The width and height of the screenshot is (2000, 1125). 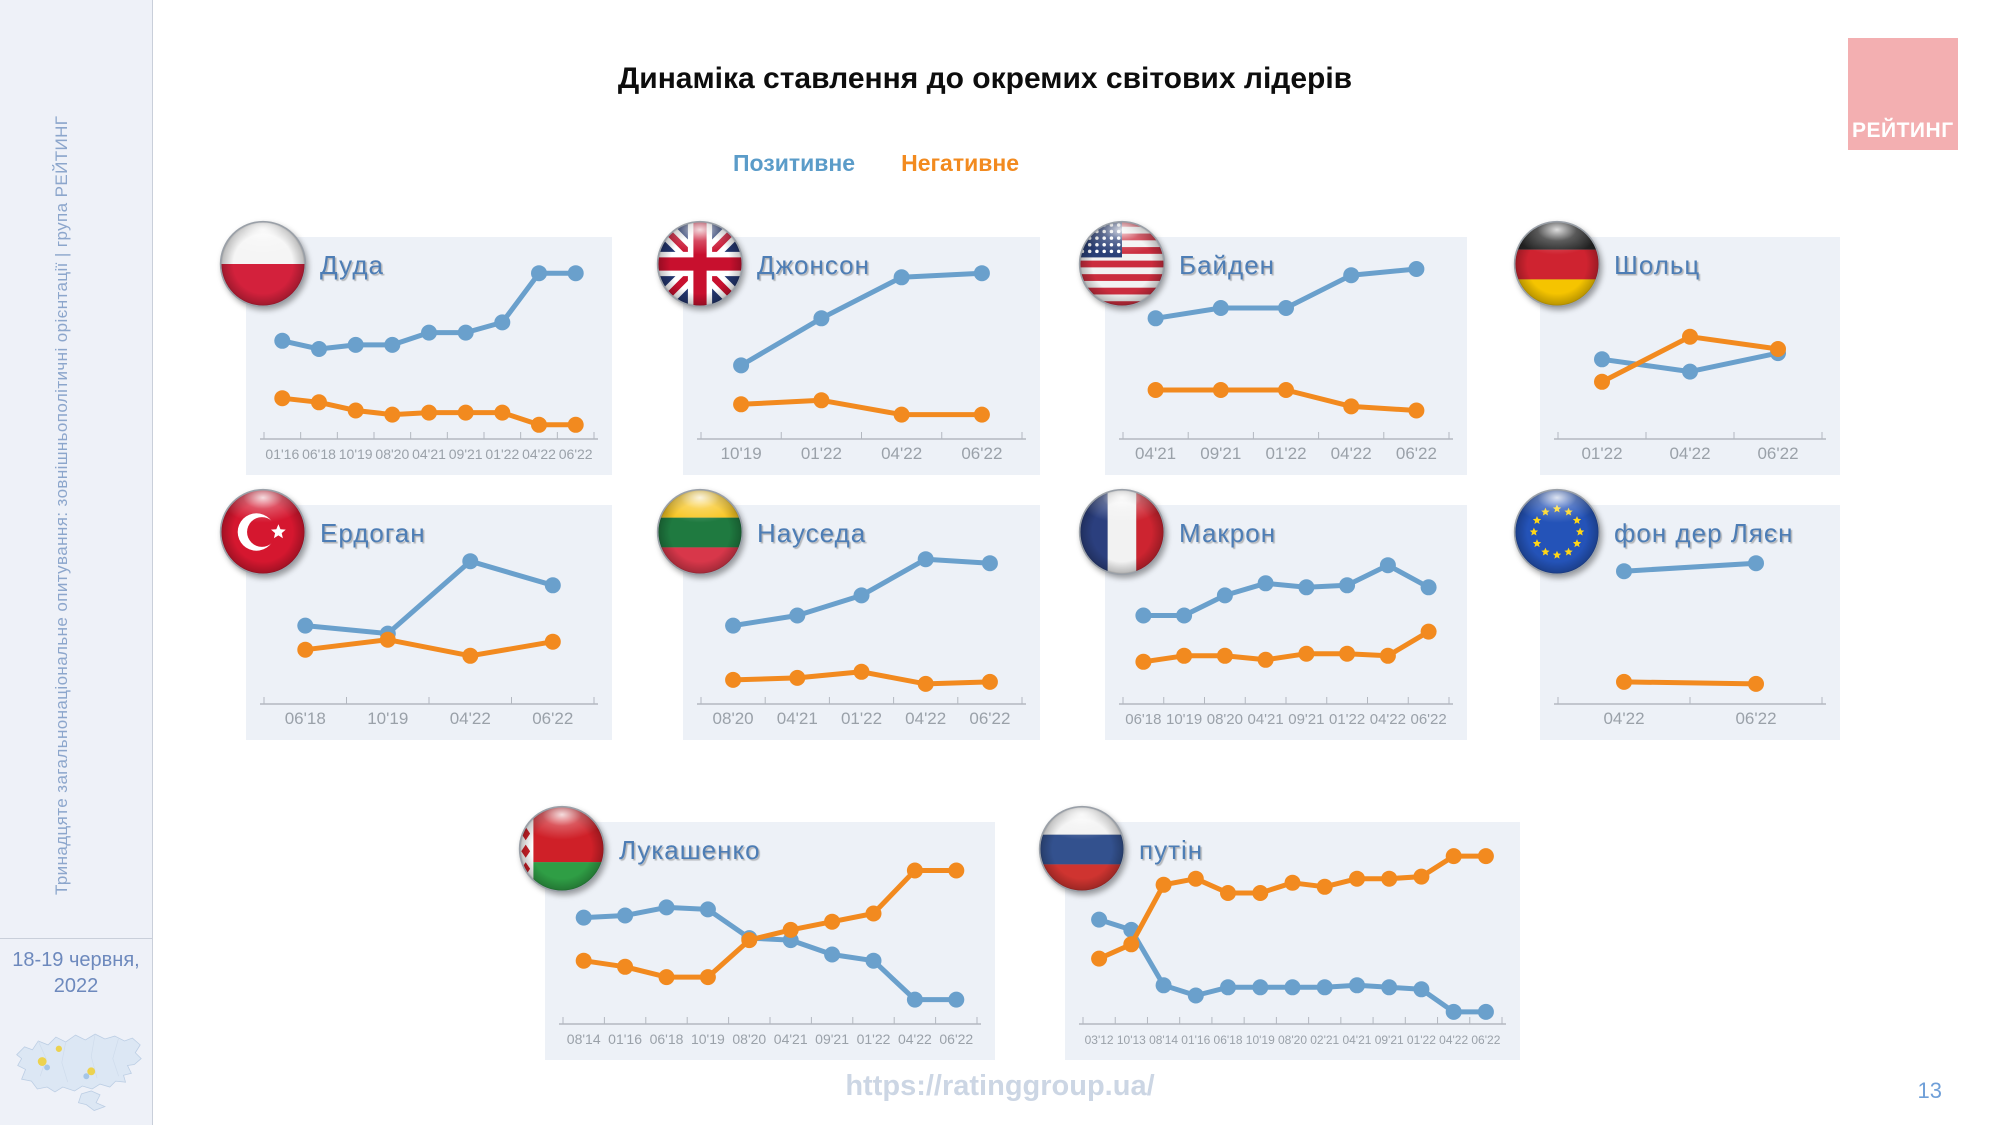 I want to click on chart-card-biden: Байден 04'21 09'21 01'22 04'22 06'22, so click(x=1272, y=347).